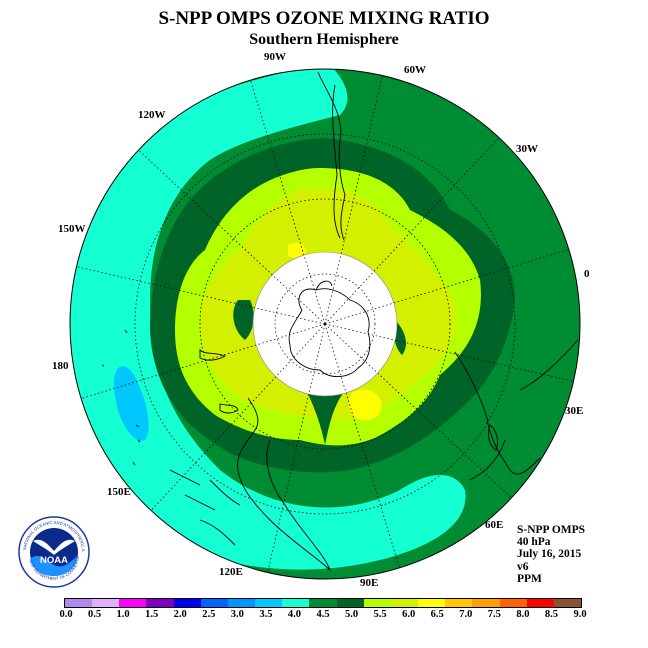 The width and height of the screenshot is (648, 648). Describe the element at coordinates (587, 274) in the screenshot. I see `lon-label-0: 0` at that location.